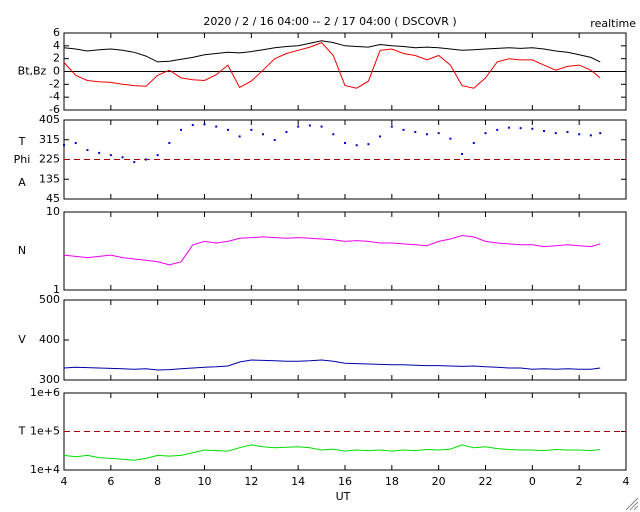 The width and height of the screenshot is (640, 512). What do you see at coordinates (298, 481) in the screenshot?
I see `x-tick-label: 14` at bounding box center [298, 481].